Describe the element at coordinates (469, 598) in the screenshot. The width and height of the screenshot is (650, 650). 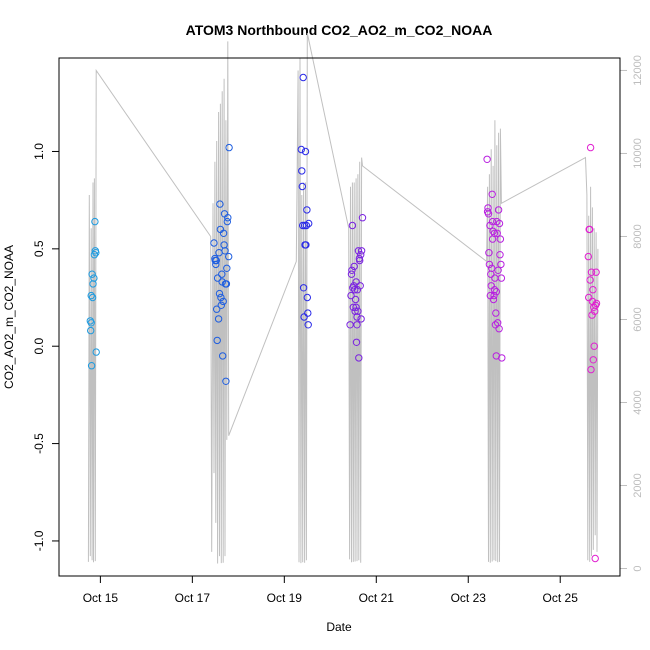
I see `x-tick-label: Oct 23` at that location.